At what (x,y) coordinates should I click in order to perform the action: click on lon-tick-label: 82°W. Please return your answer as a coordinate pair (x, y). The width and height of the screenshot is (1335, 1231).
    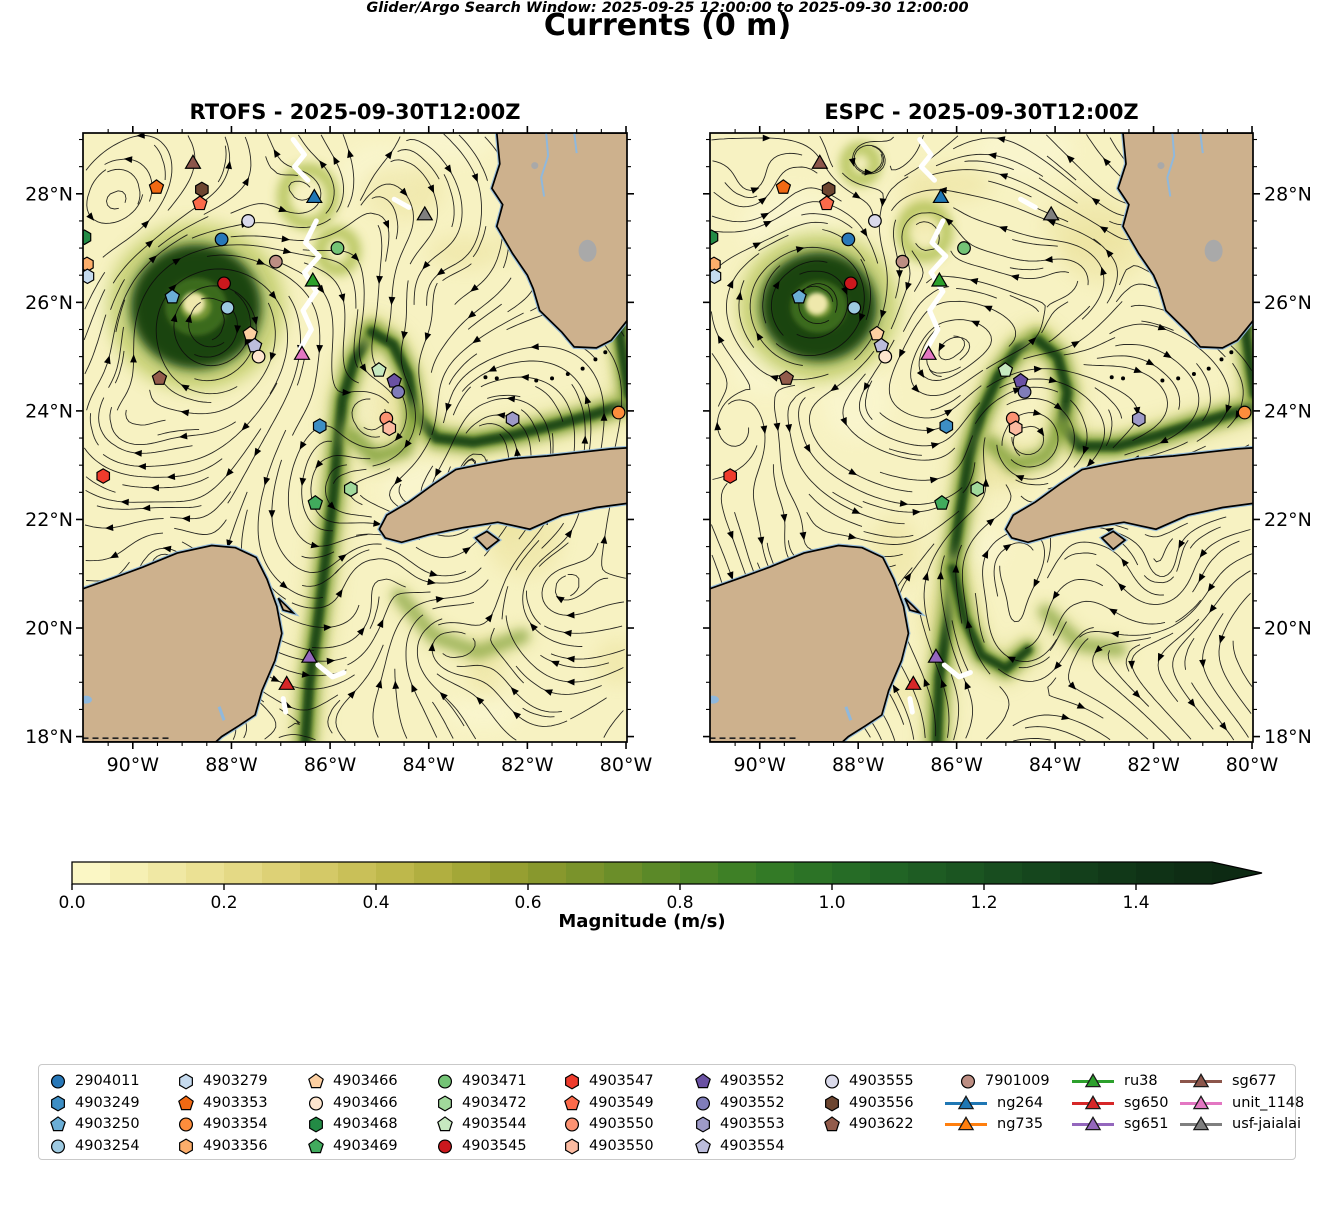
    Looking at the image, I should click on (527, 765).